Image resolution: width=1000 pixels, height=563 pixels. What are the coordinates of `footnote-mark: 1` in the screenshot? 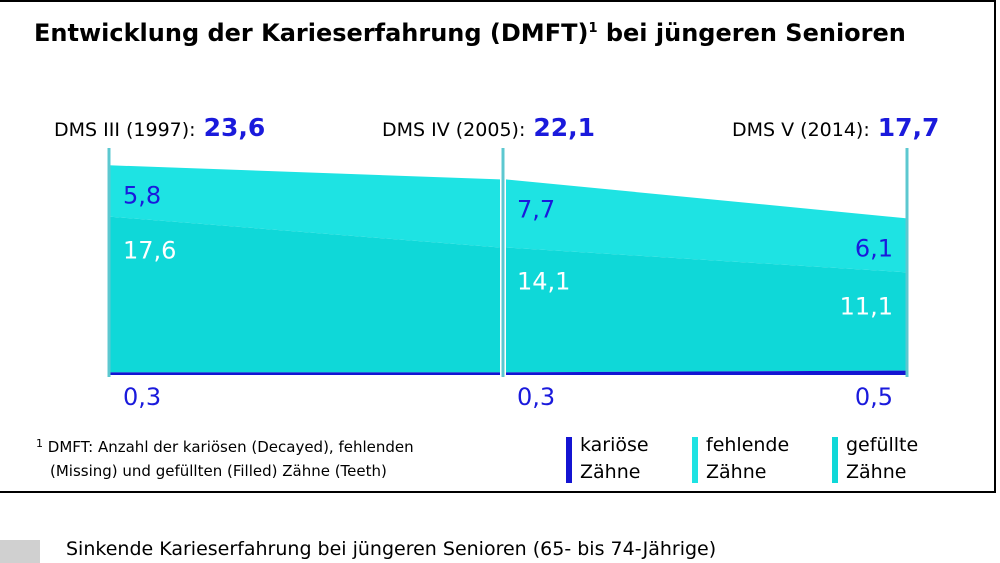 It's located at (39, 443).